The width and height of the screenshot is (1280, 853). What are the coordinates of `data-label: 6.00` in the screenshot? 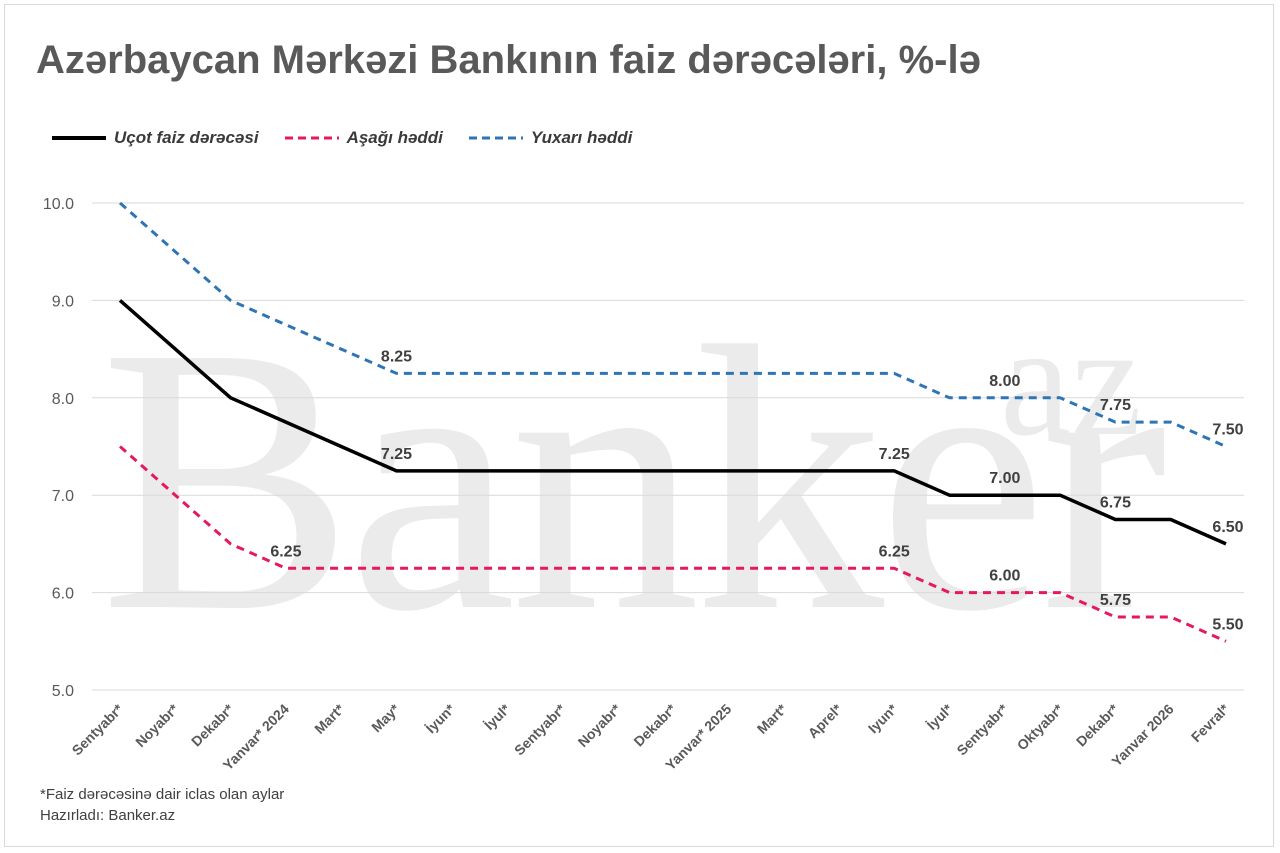 It's located at (1004, 576).